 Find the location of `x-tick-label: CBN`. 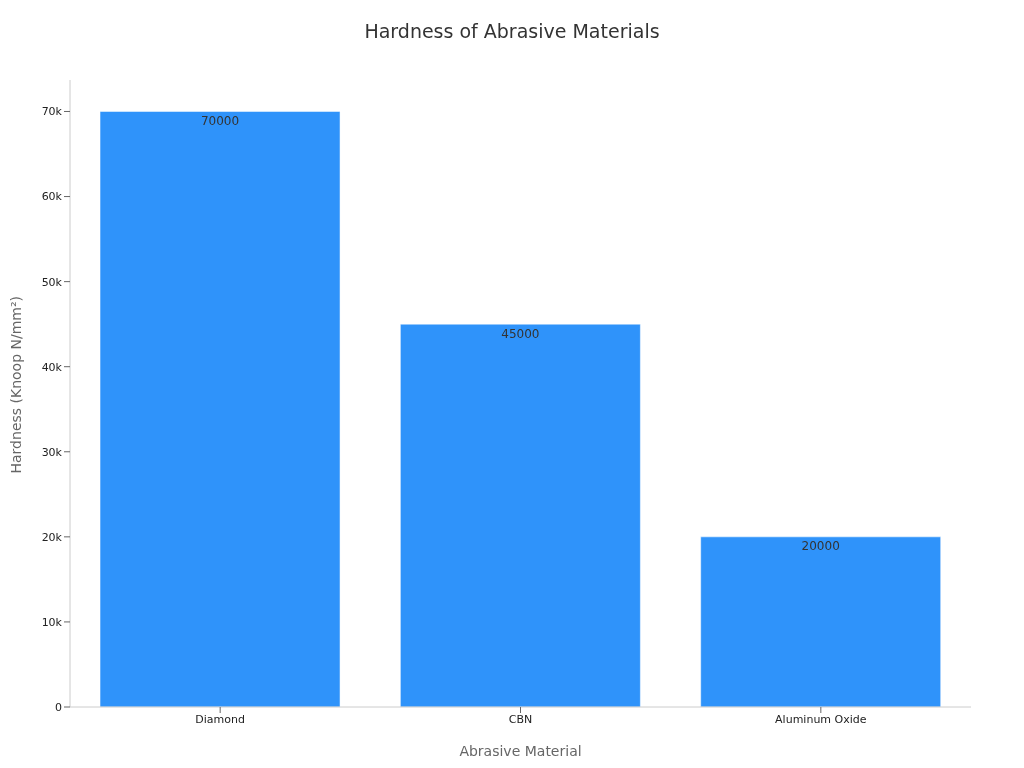

x-tick-label: CBN is located at coordinates (520, 719).